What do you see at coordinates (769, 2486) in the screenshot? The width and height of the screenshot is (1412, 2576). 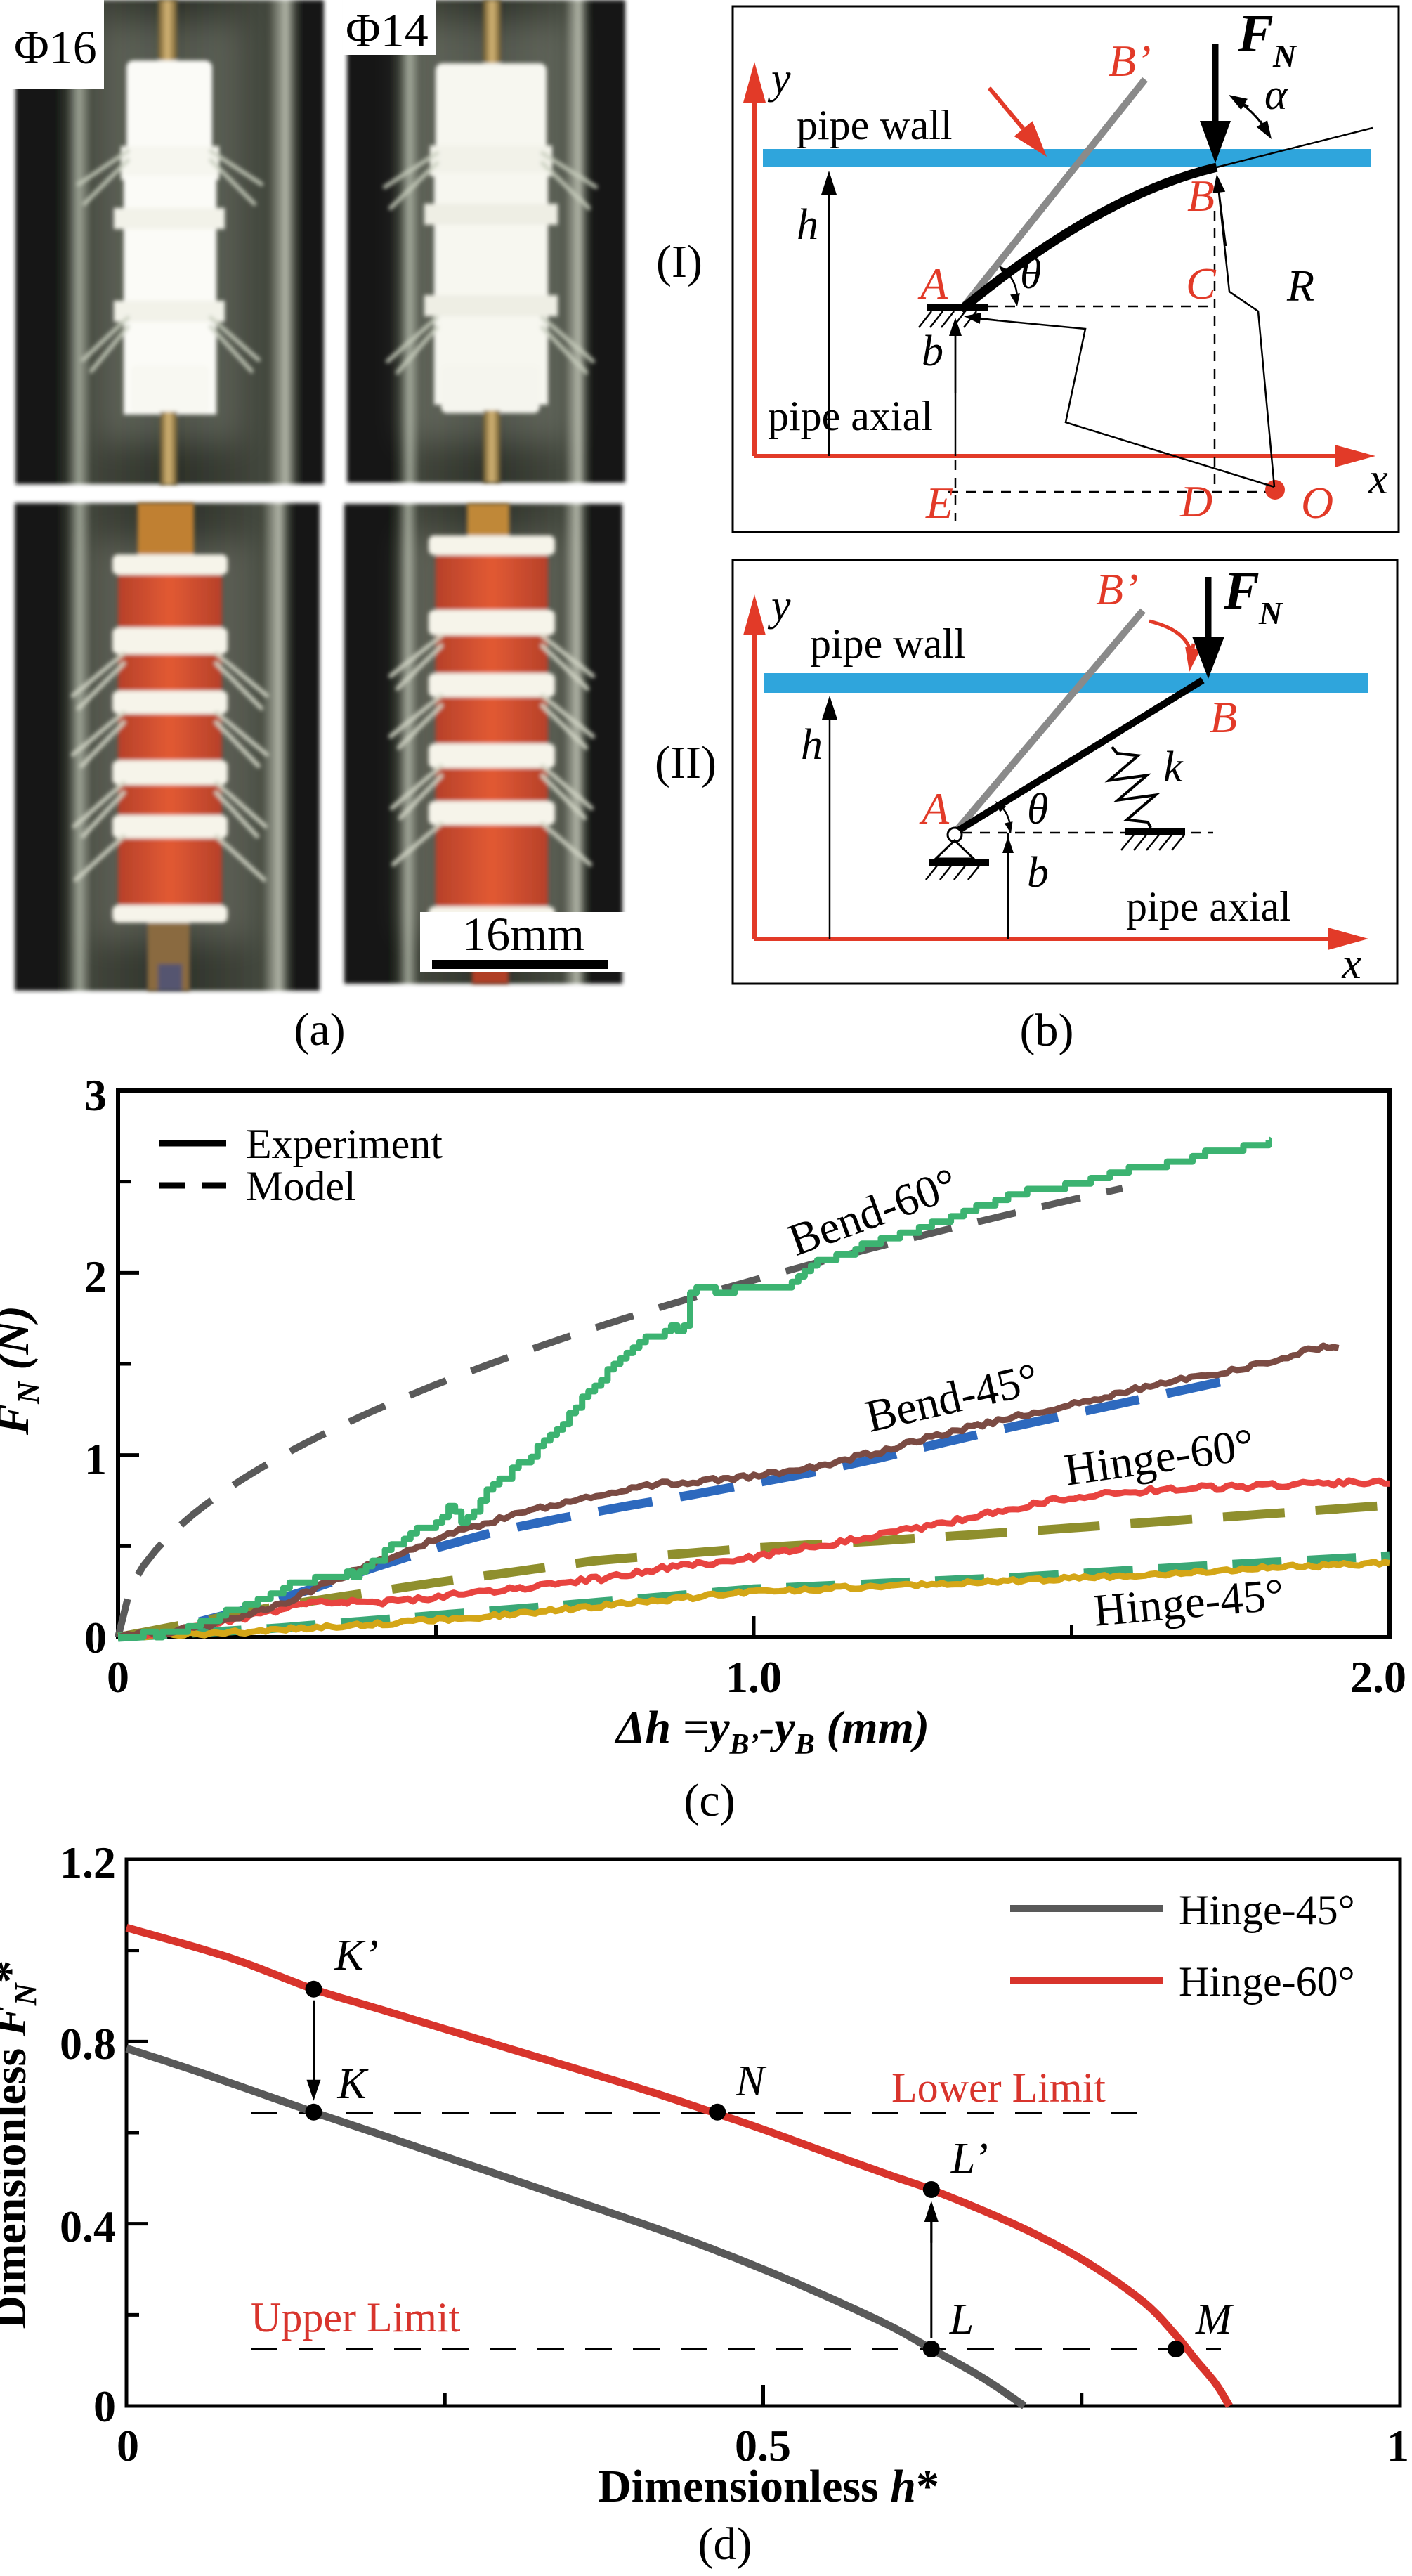 I see `svg-text: Dimensionless h*` at bounding box center [769, 2486].